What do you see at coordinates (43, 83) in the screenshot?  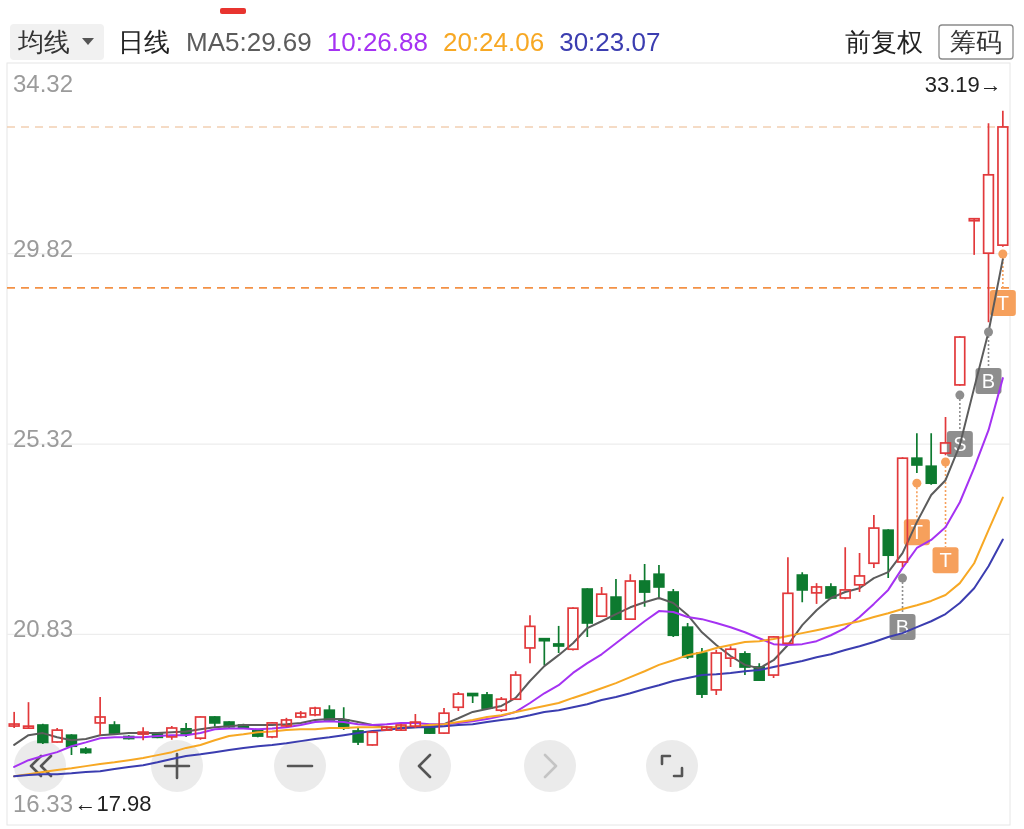 I see `y-tick-label: 34.32` at bounding box center [43, 83].